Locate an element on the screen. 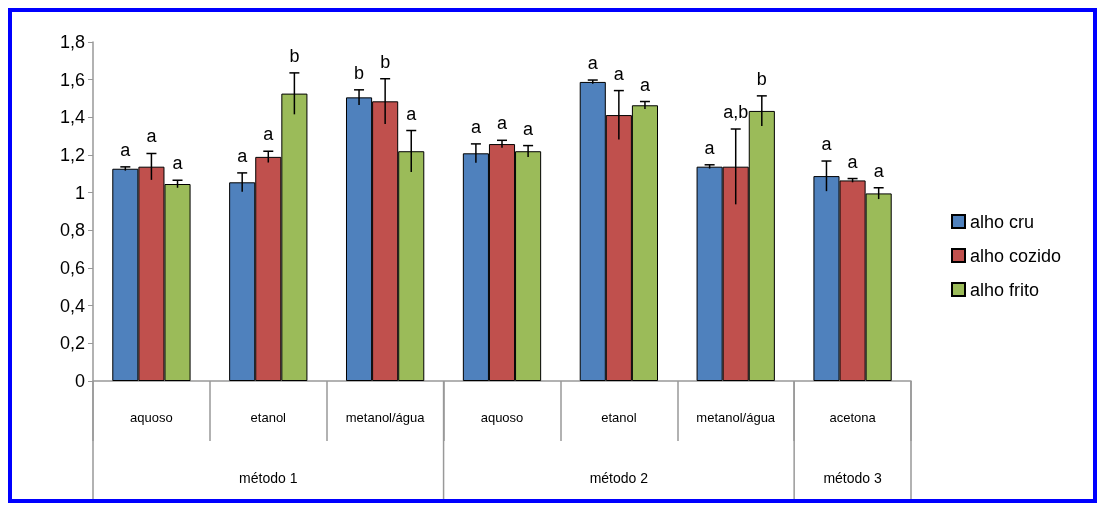  x-tick-label: acetona is located at coordinates (853, 417).